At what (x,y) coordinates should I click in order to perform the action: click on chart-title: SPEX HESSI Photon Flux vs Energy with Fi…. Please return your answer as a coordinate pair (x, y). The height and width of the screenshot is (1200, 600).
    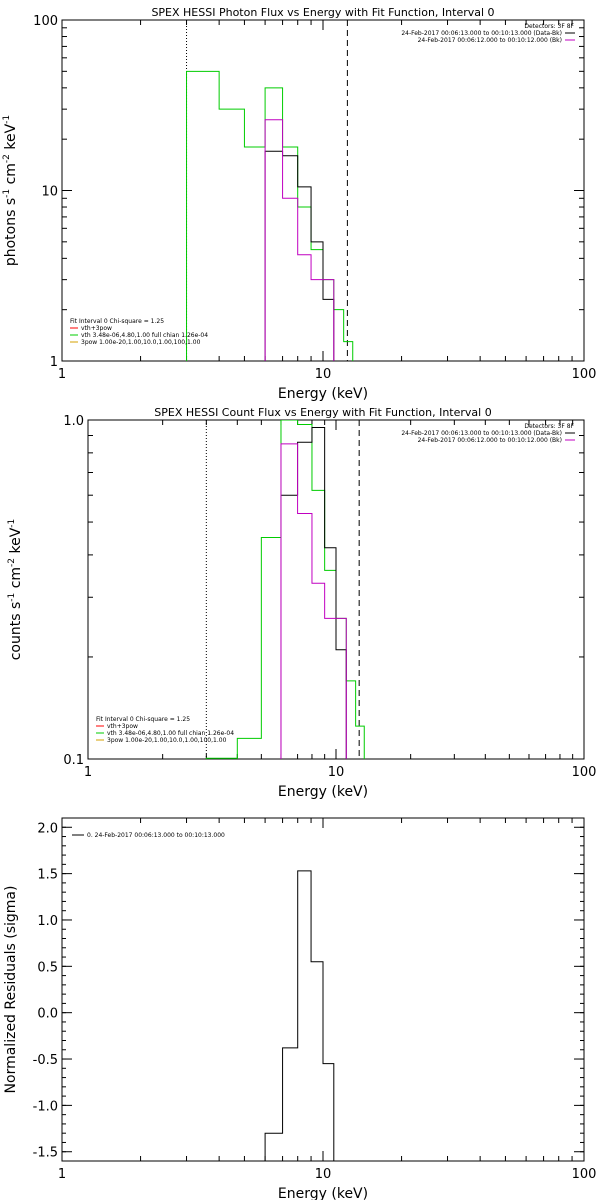
    Looking at the image, I should click on (322, 12).